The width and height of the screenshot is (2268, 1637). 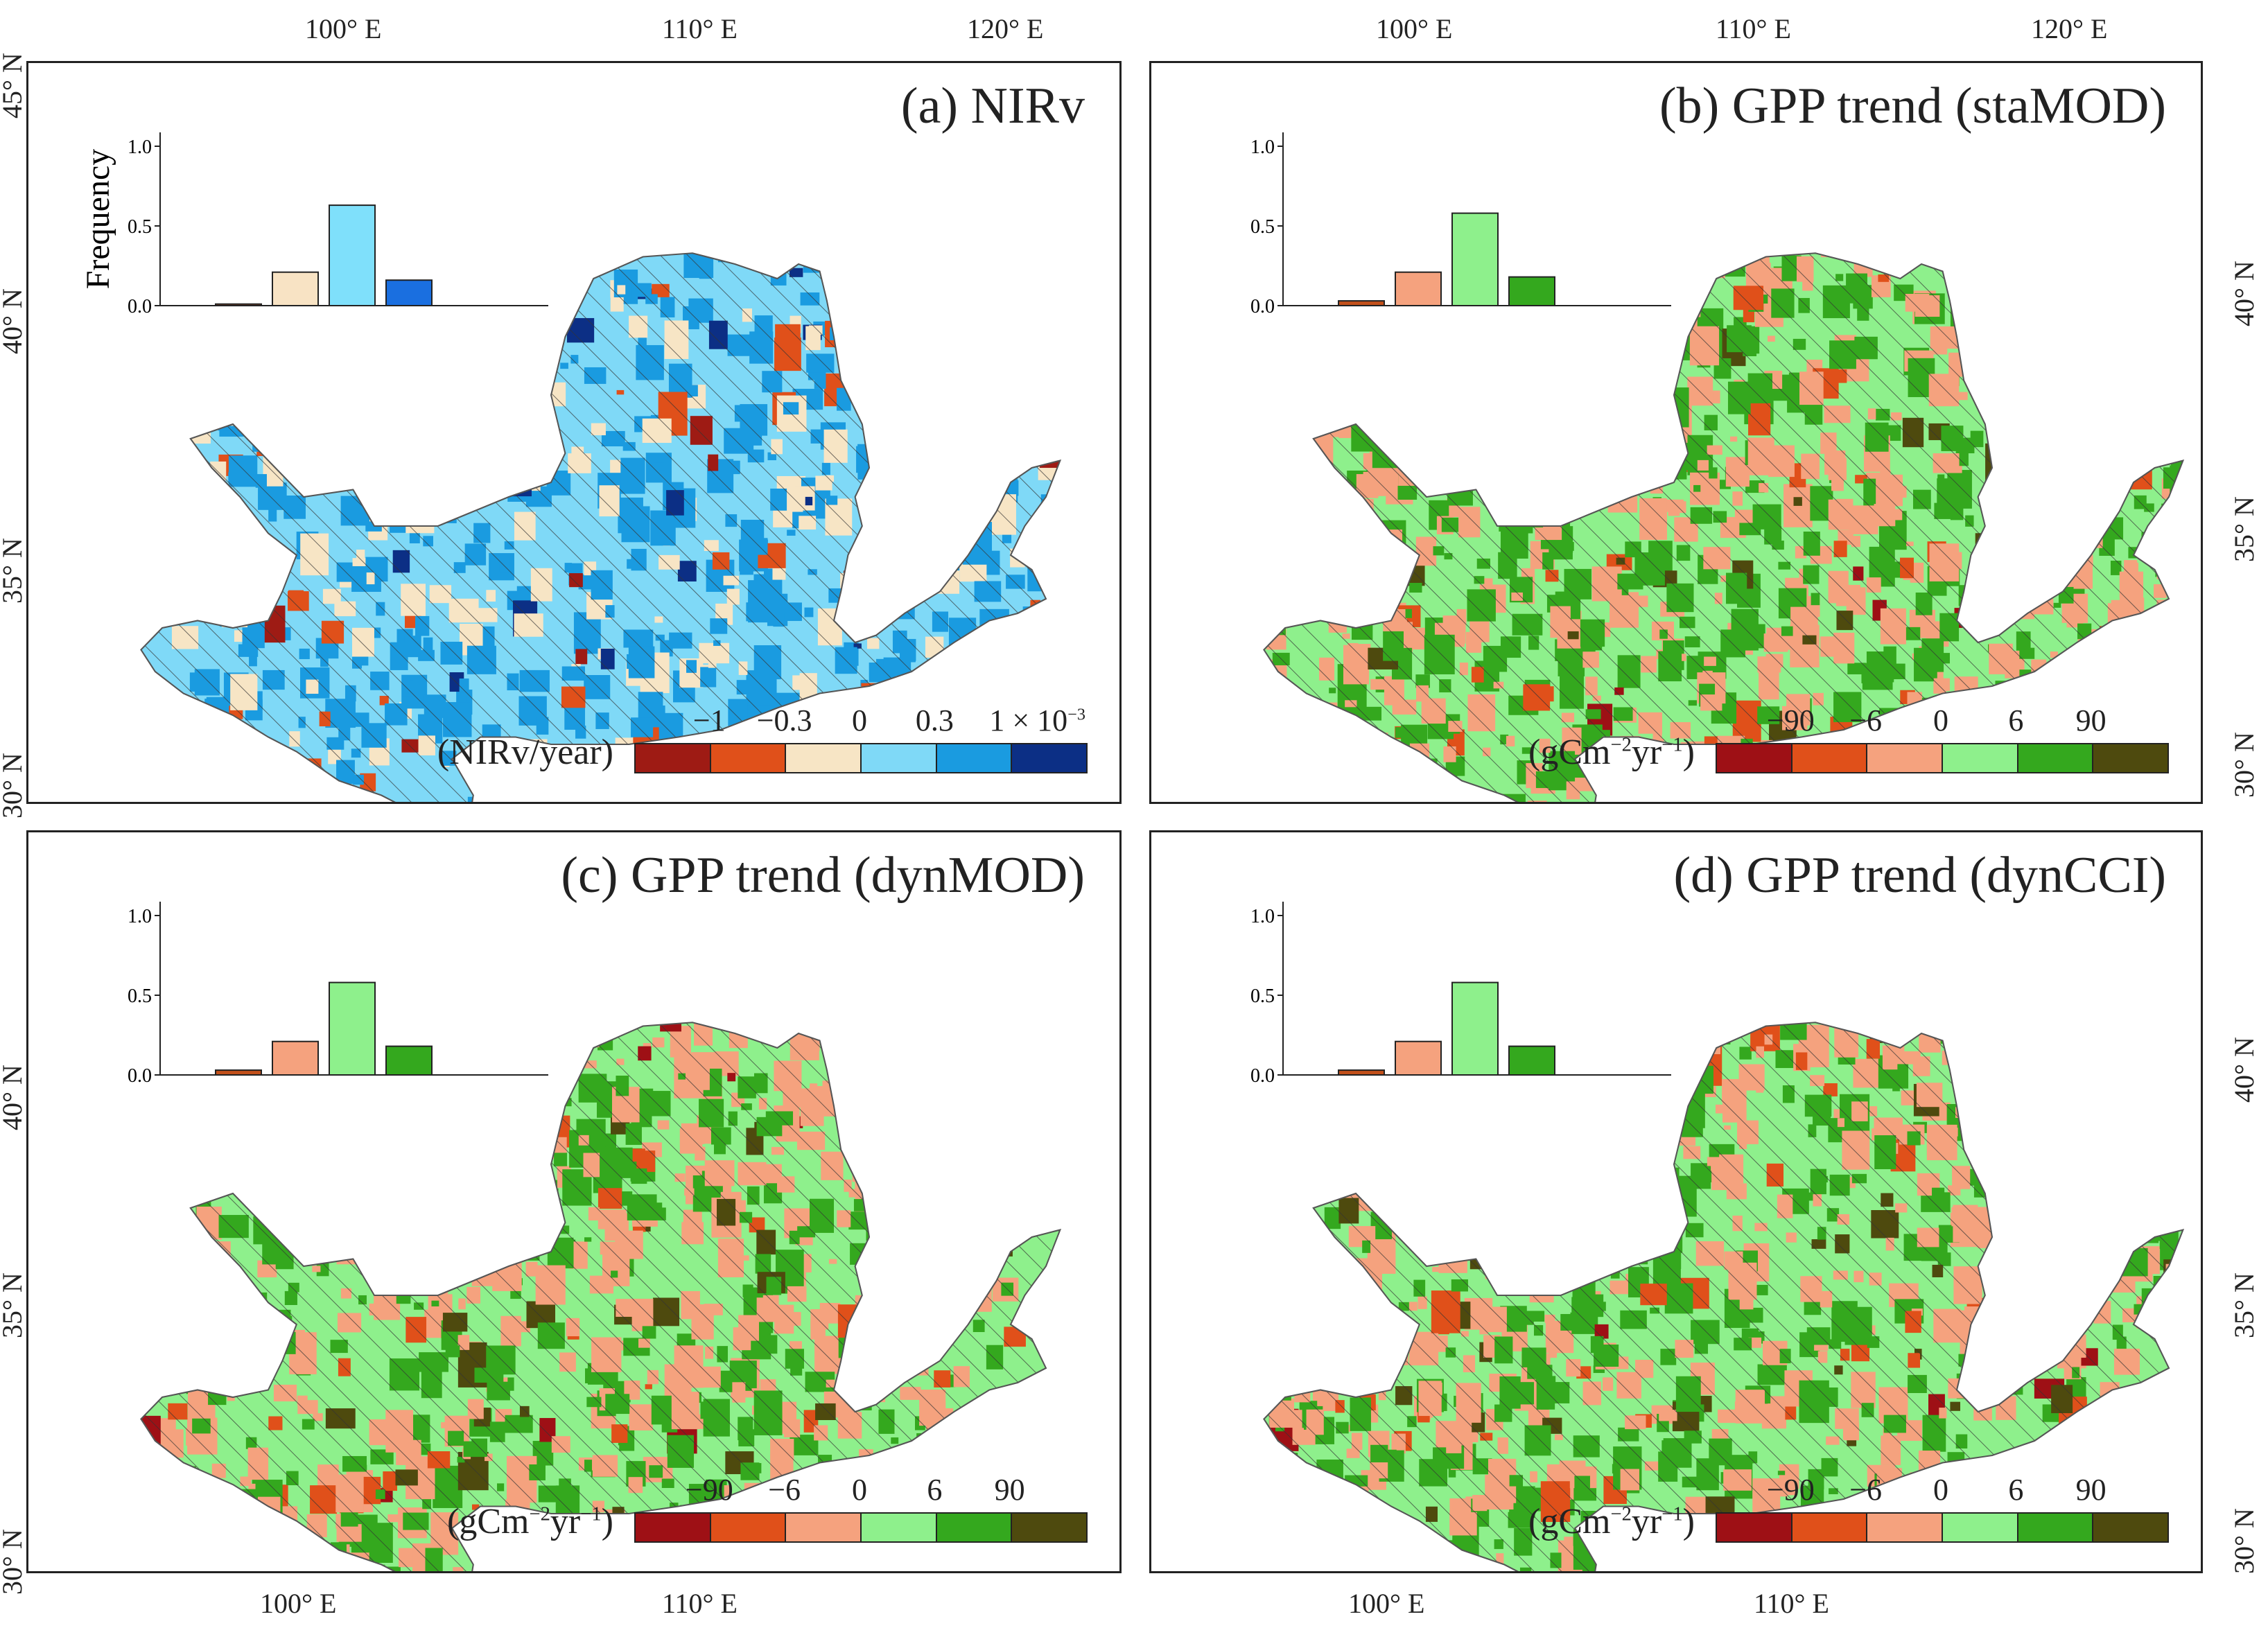 What do you see at coordinates (1919, 875) in the screenshot?
I see `panel-title: (d) GPP trend (dynCCI)` at bounding box center [1919, 875].